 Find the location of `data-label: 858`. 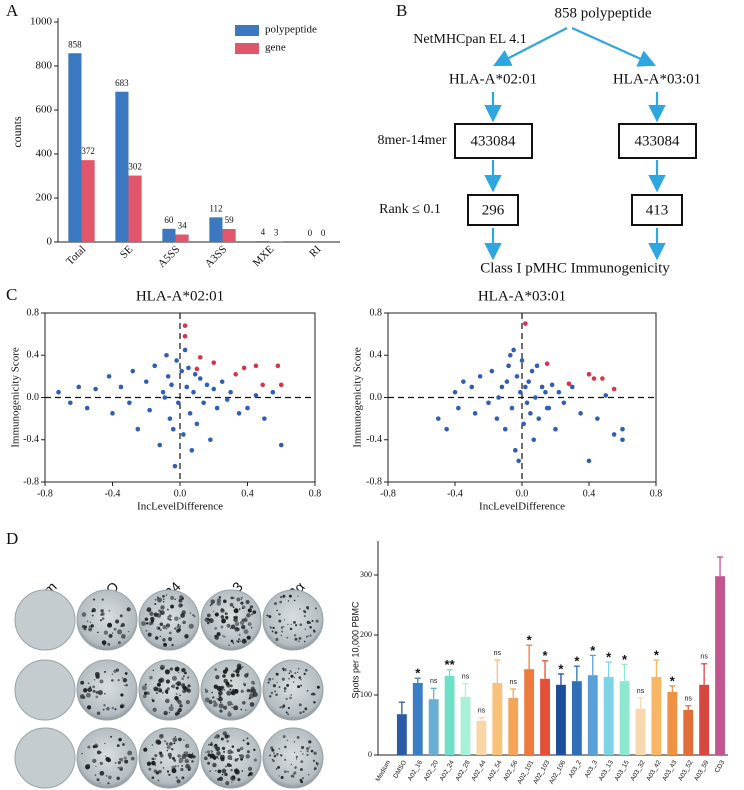

data-label: 858 is located at coordinates (75, 44).